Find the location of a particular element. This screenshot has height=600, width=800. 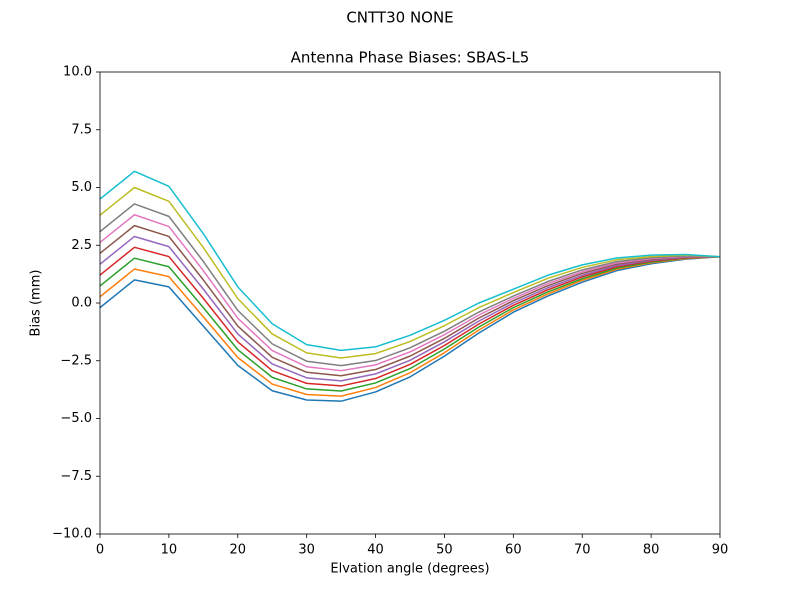

x-tick-label: 50 is located at coordinates (444, 550).